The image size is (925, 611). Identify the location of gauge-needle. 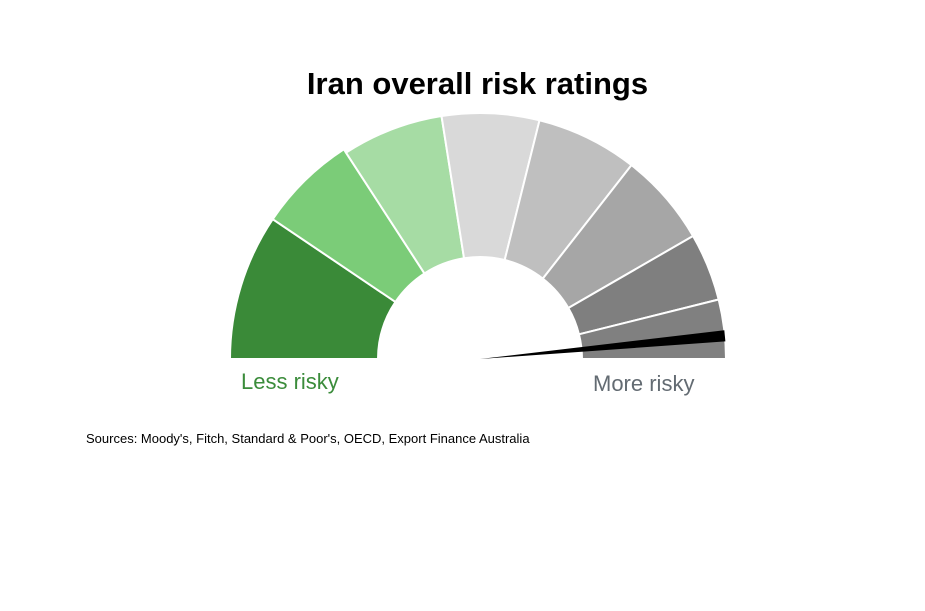
(603, 344).